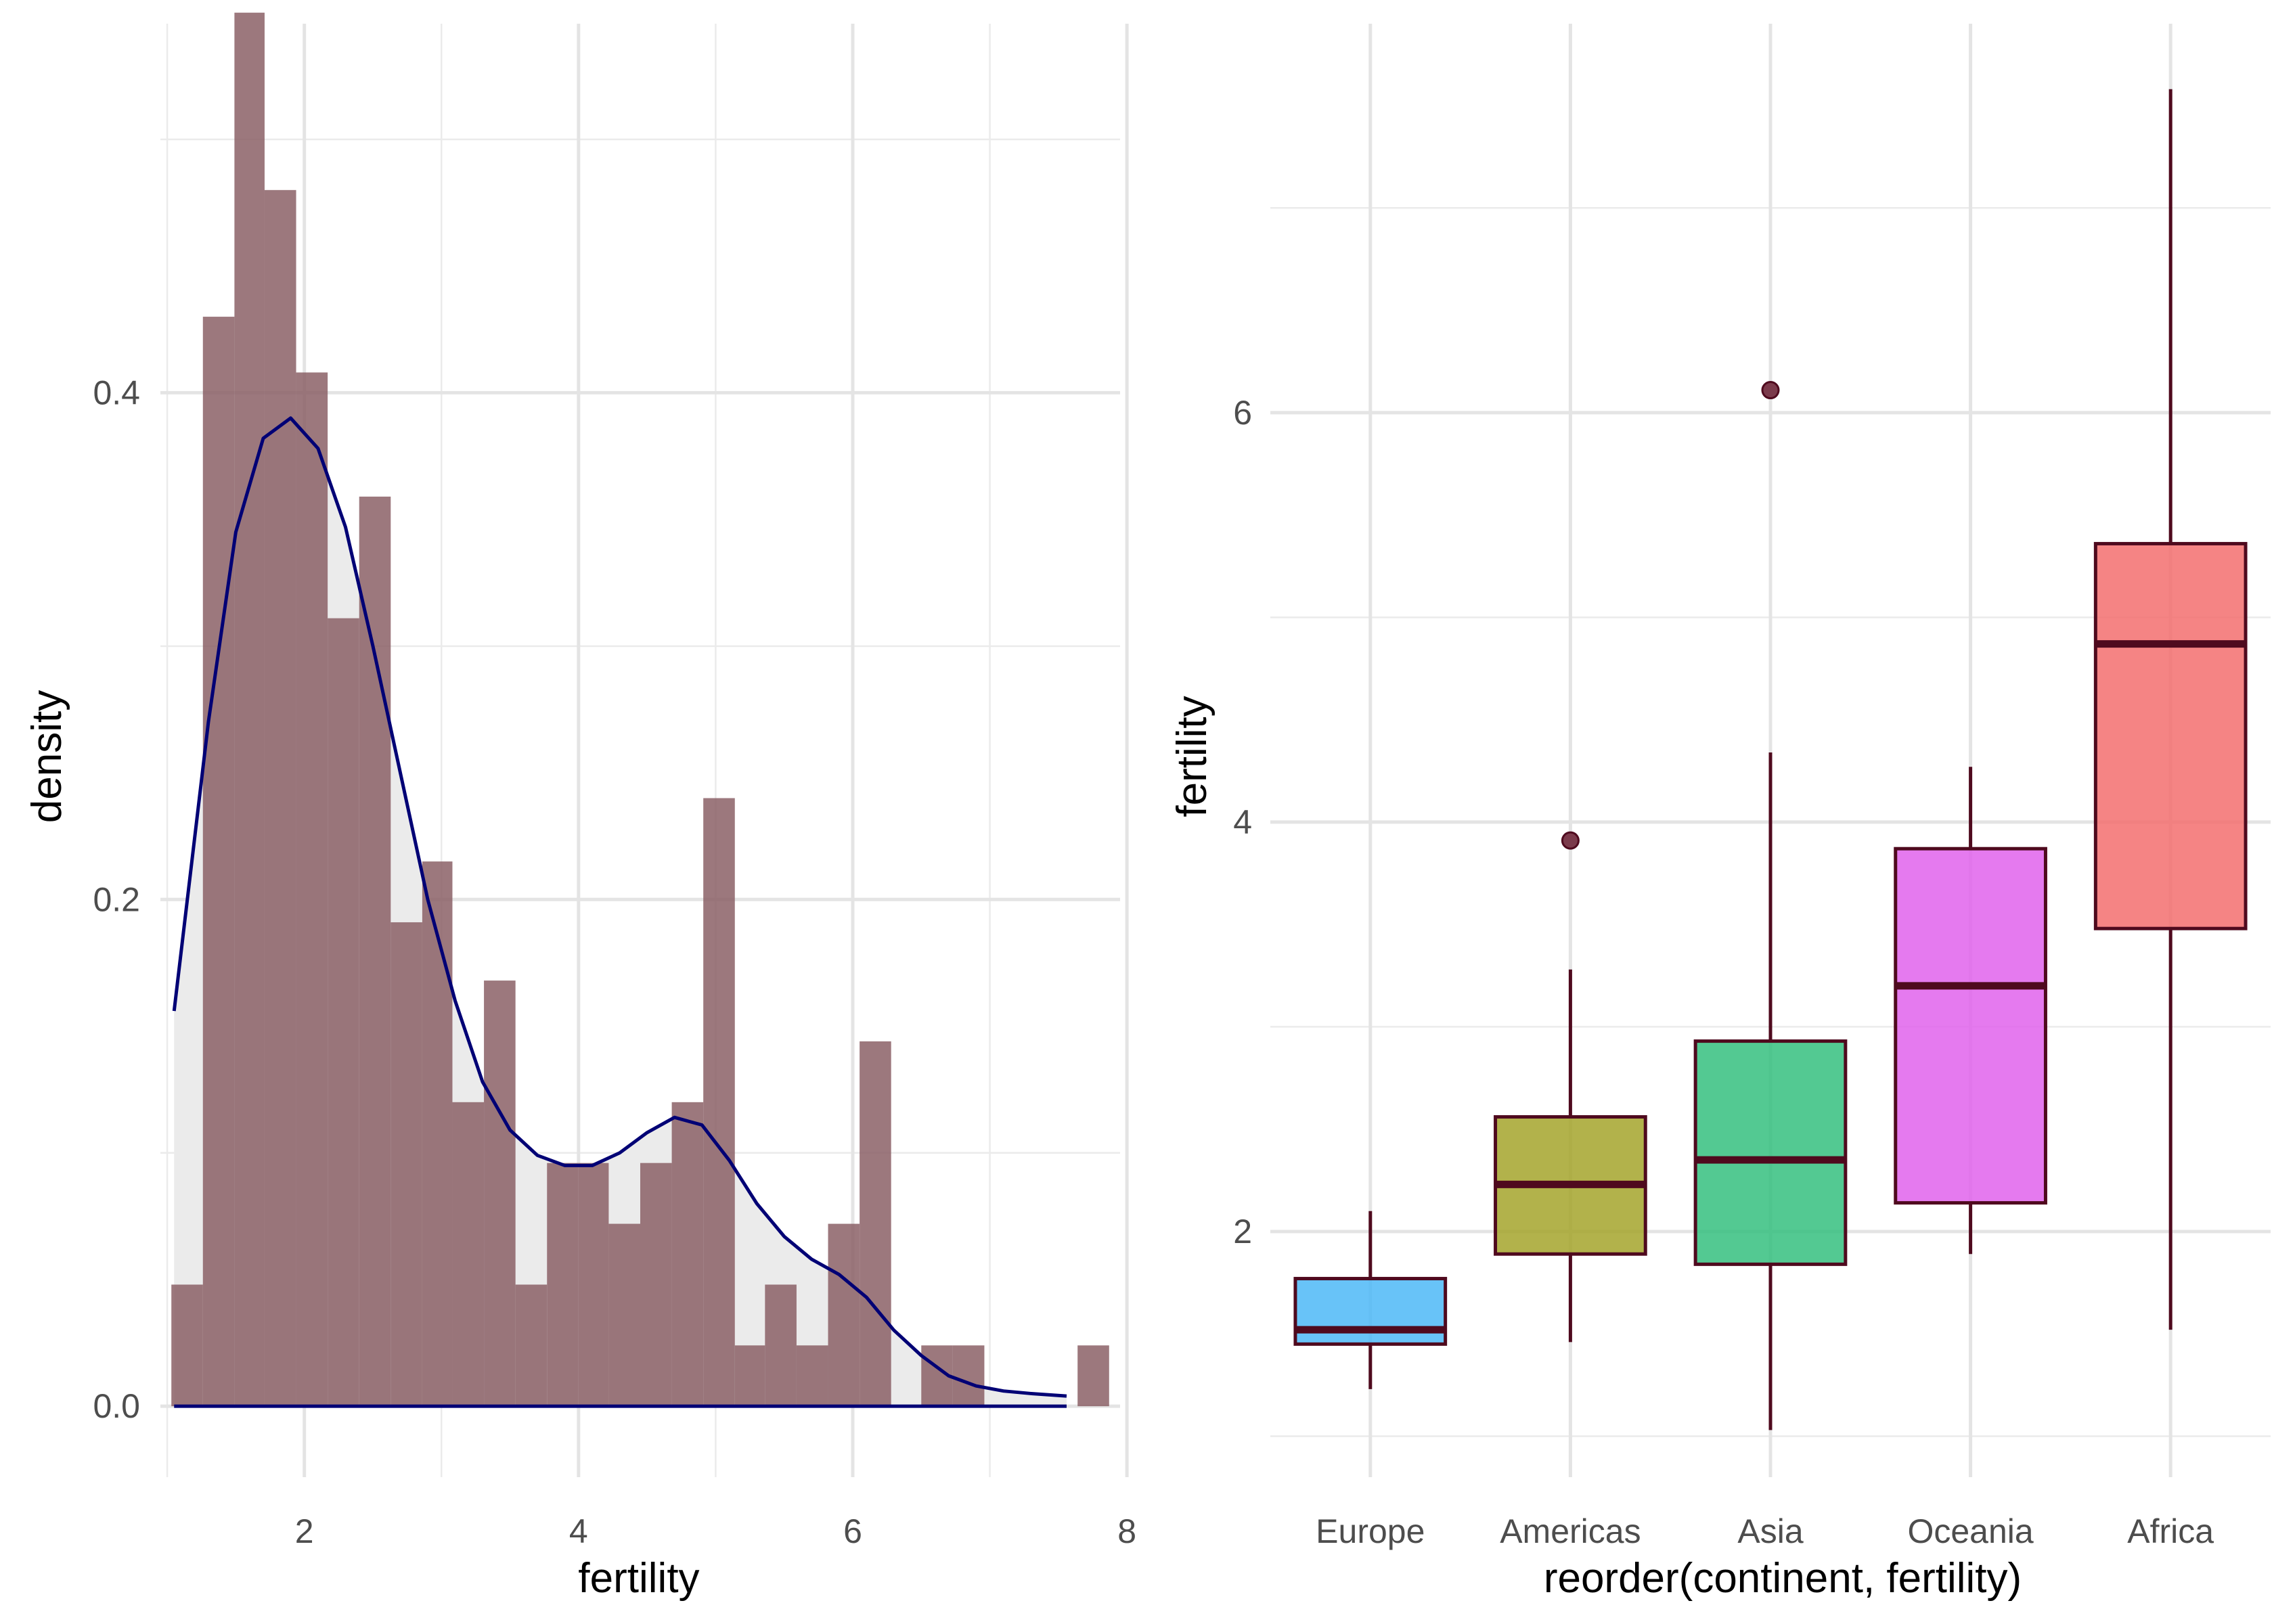 This screenshot has height=1624, width=2274. Describe the element at coordinates (1570, 1087) in the screenshot. I see `box-americas` at that location.